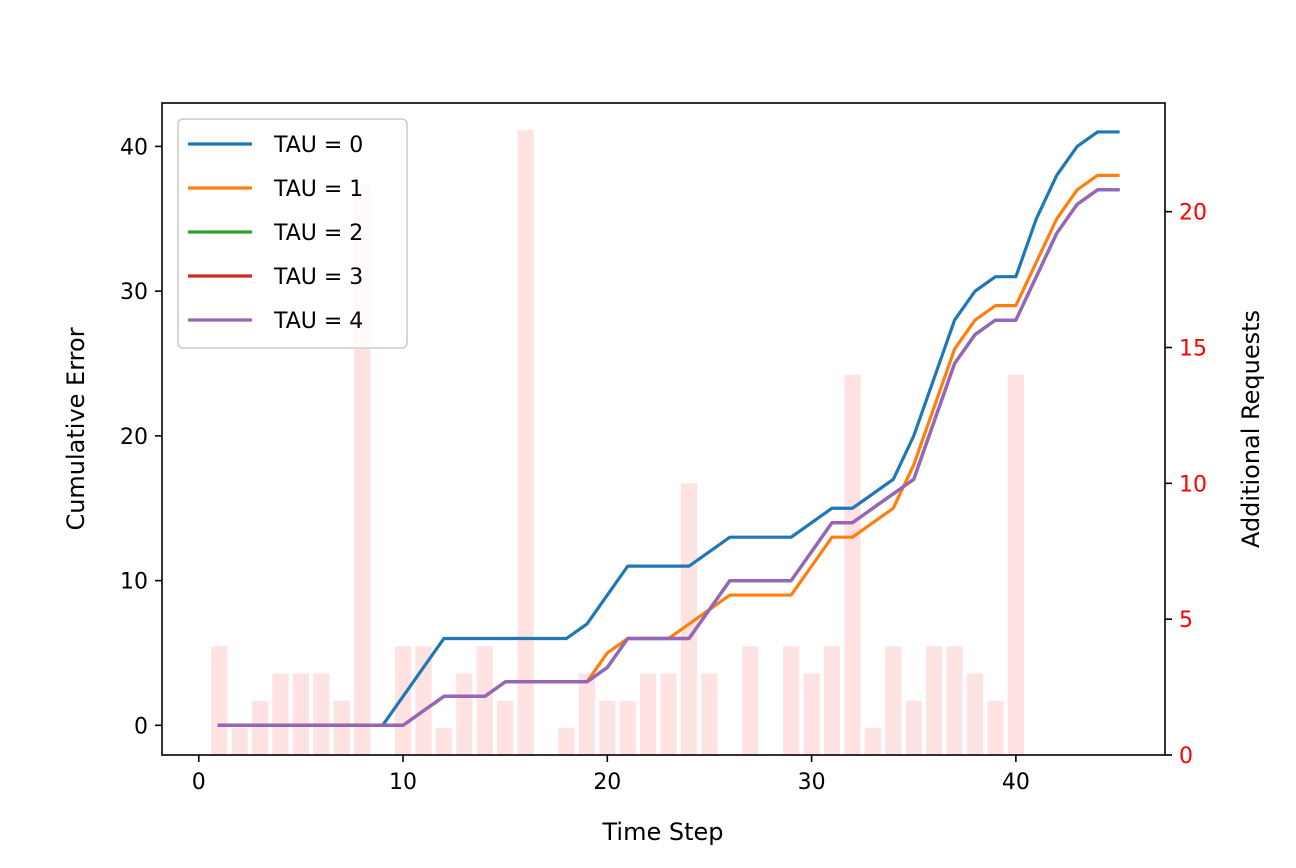 The width and height of the screenshot is (1296, 868). I want to click on legend-label: TAU = 3, so click(318, 277).